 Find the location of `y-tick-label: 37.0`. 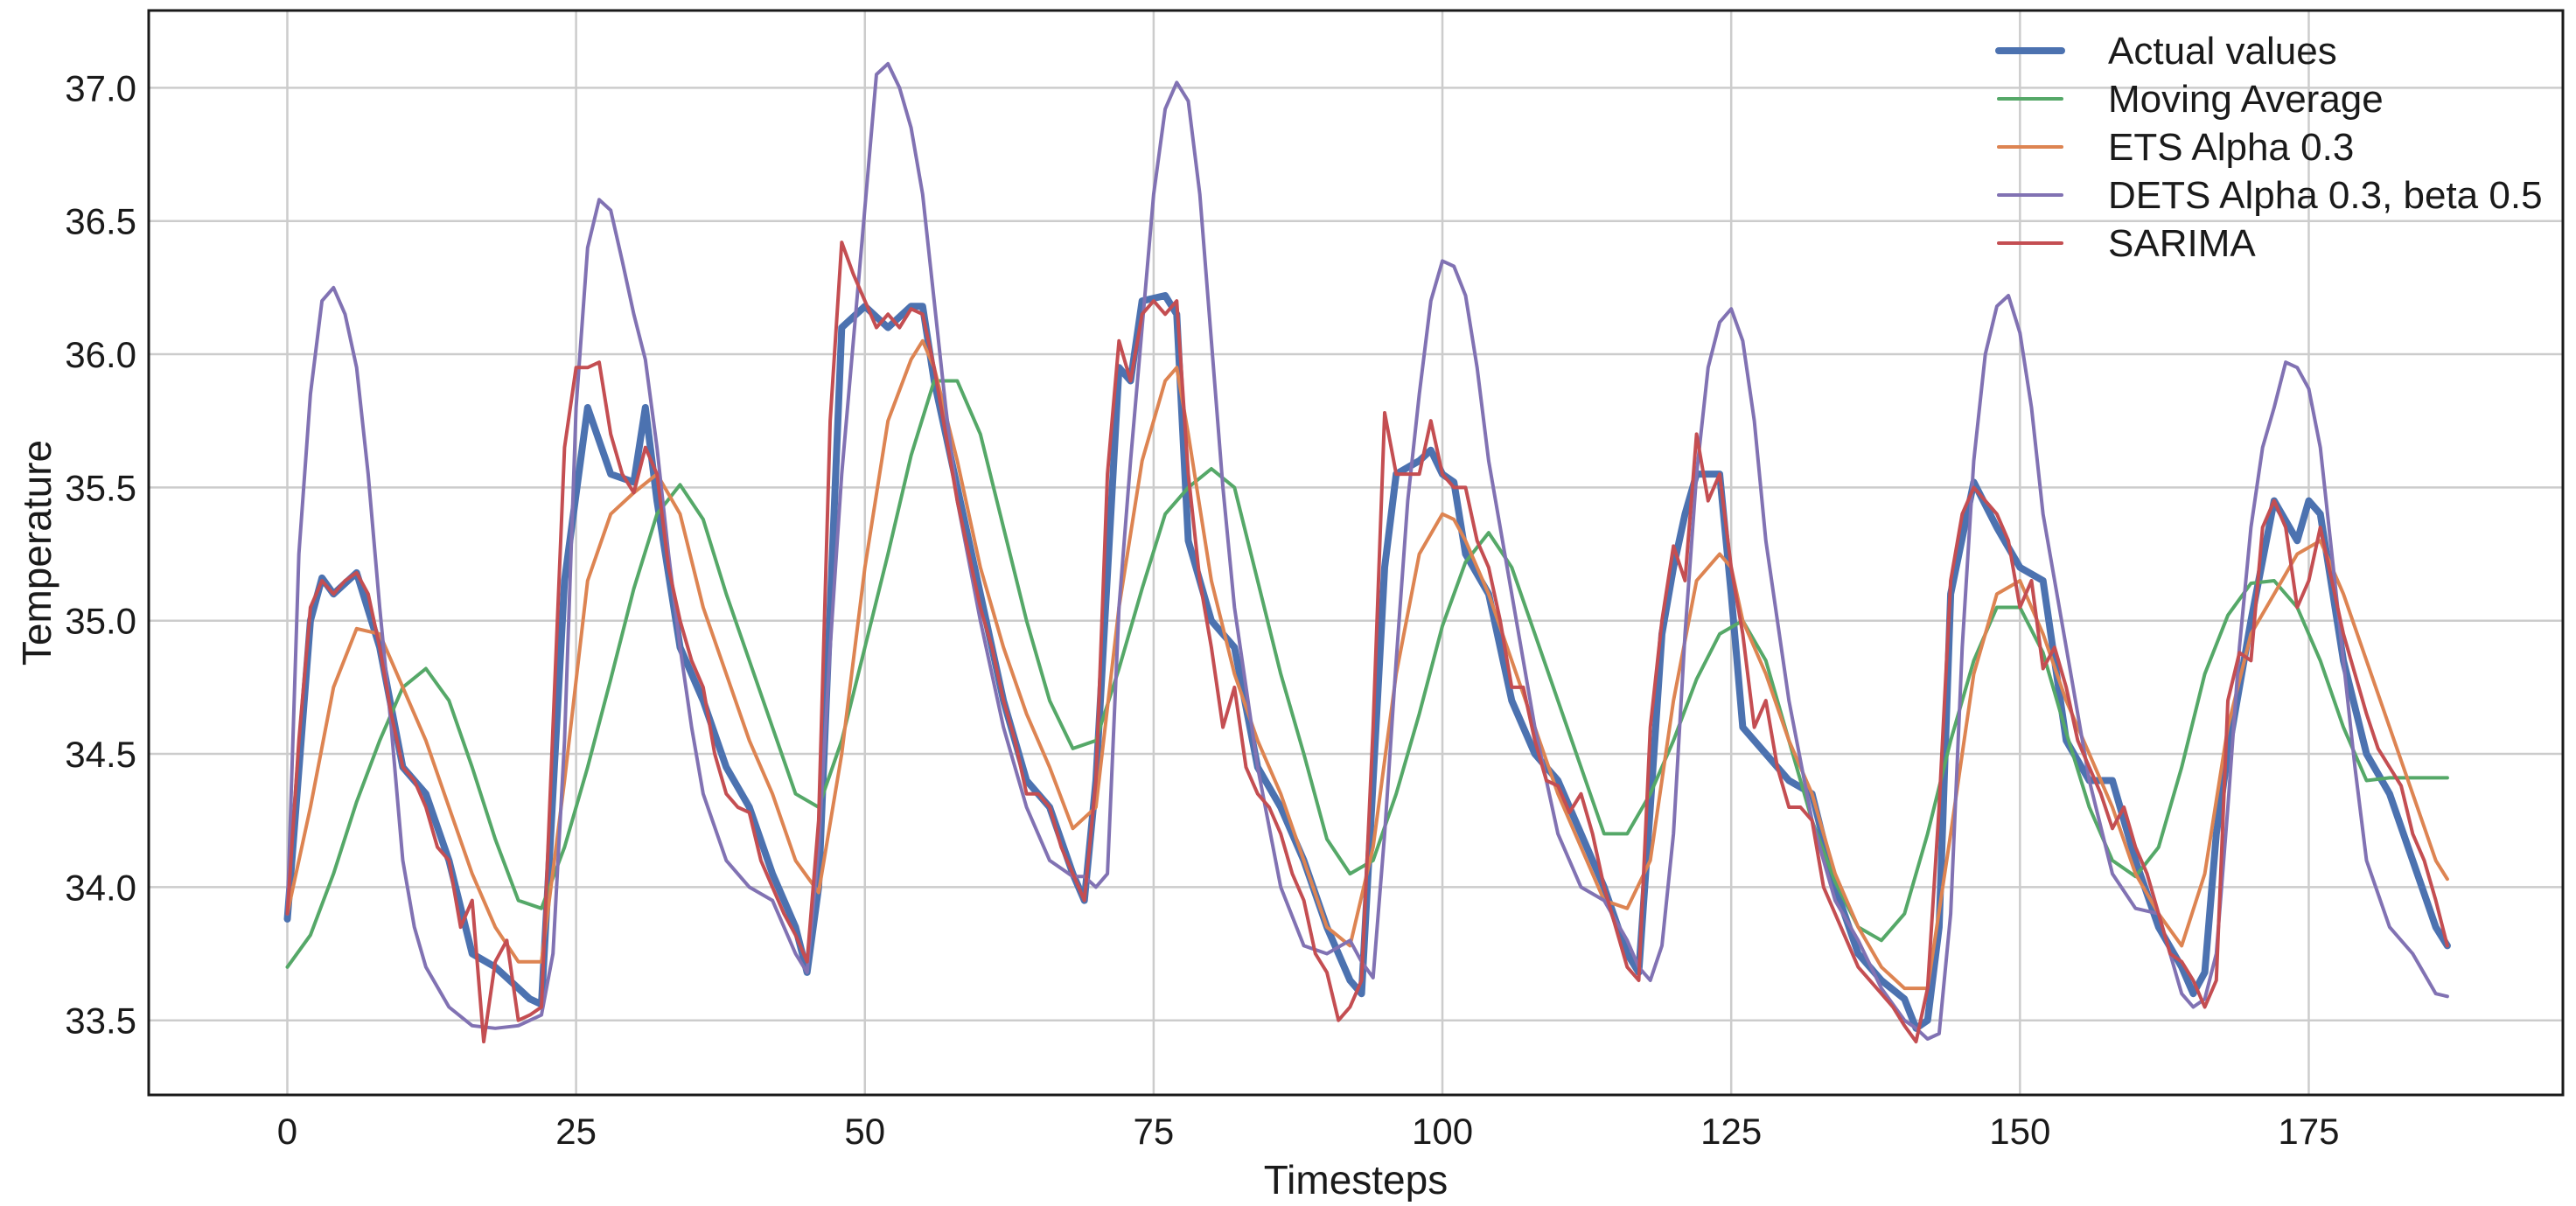

y-tick-label: 37.0 is located at coordinates (100, 87).